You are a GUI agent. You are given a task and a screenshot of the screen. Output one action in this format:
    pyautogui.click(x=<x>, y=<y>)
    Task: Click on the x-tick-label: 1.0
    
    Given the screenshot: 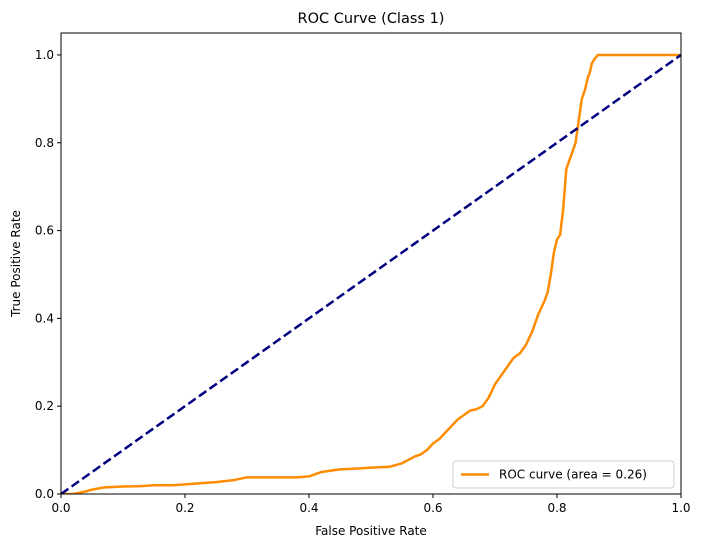 What is the action you would take?
    pyautogui.click(x=680, y=508)
    